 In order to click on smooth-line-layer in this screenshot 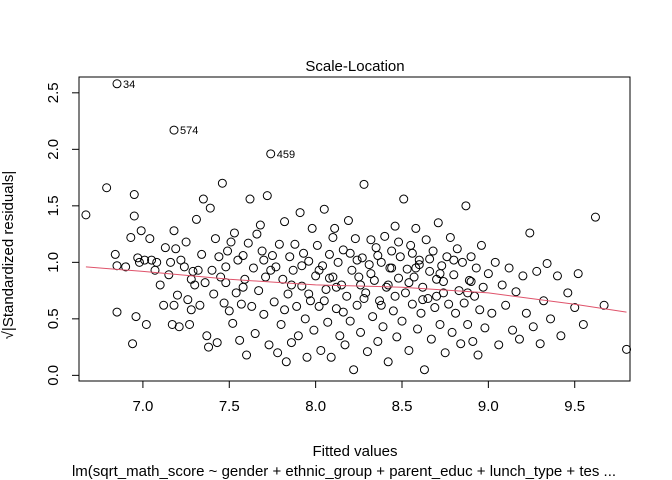, I will do `click(356, 289)`.